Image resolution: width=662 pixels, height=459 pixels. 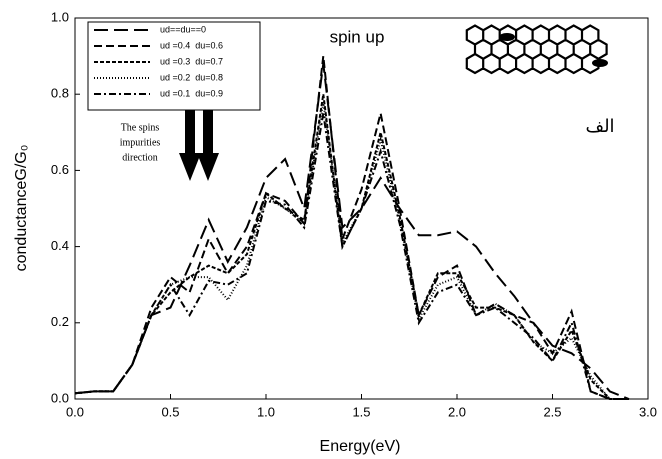 What do you see at coordinates (191, 77) in the screenshot?
I see `legend-label: ud =0.2 du=0.8` at bounding box center [191, 77].